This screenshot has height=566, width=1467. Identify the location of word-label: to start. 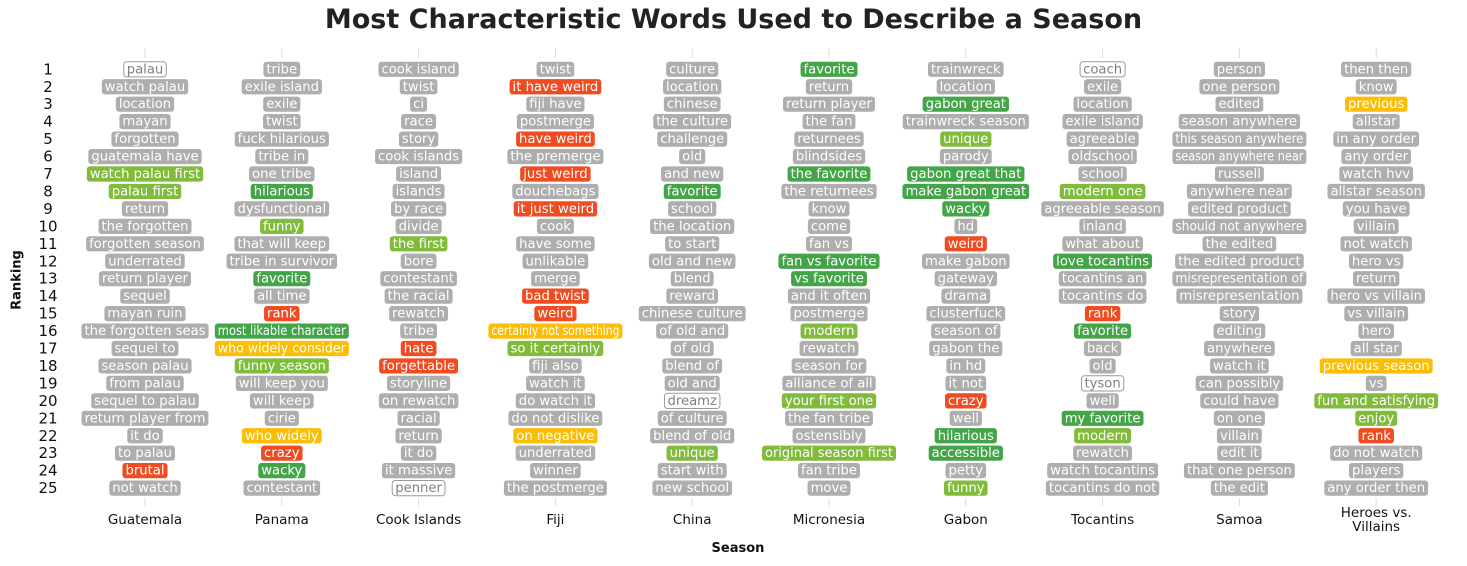
(692, 244).